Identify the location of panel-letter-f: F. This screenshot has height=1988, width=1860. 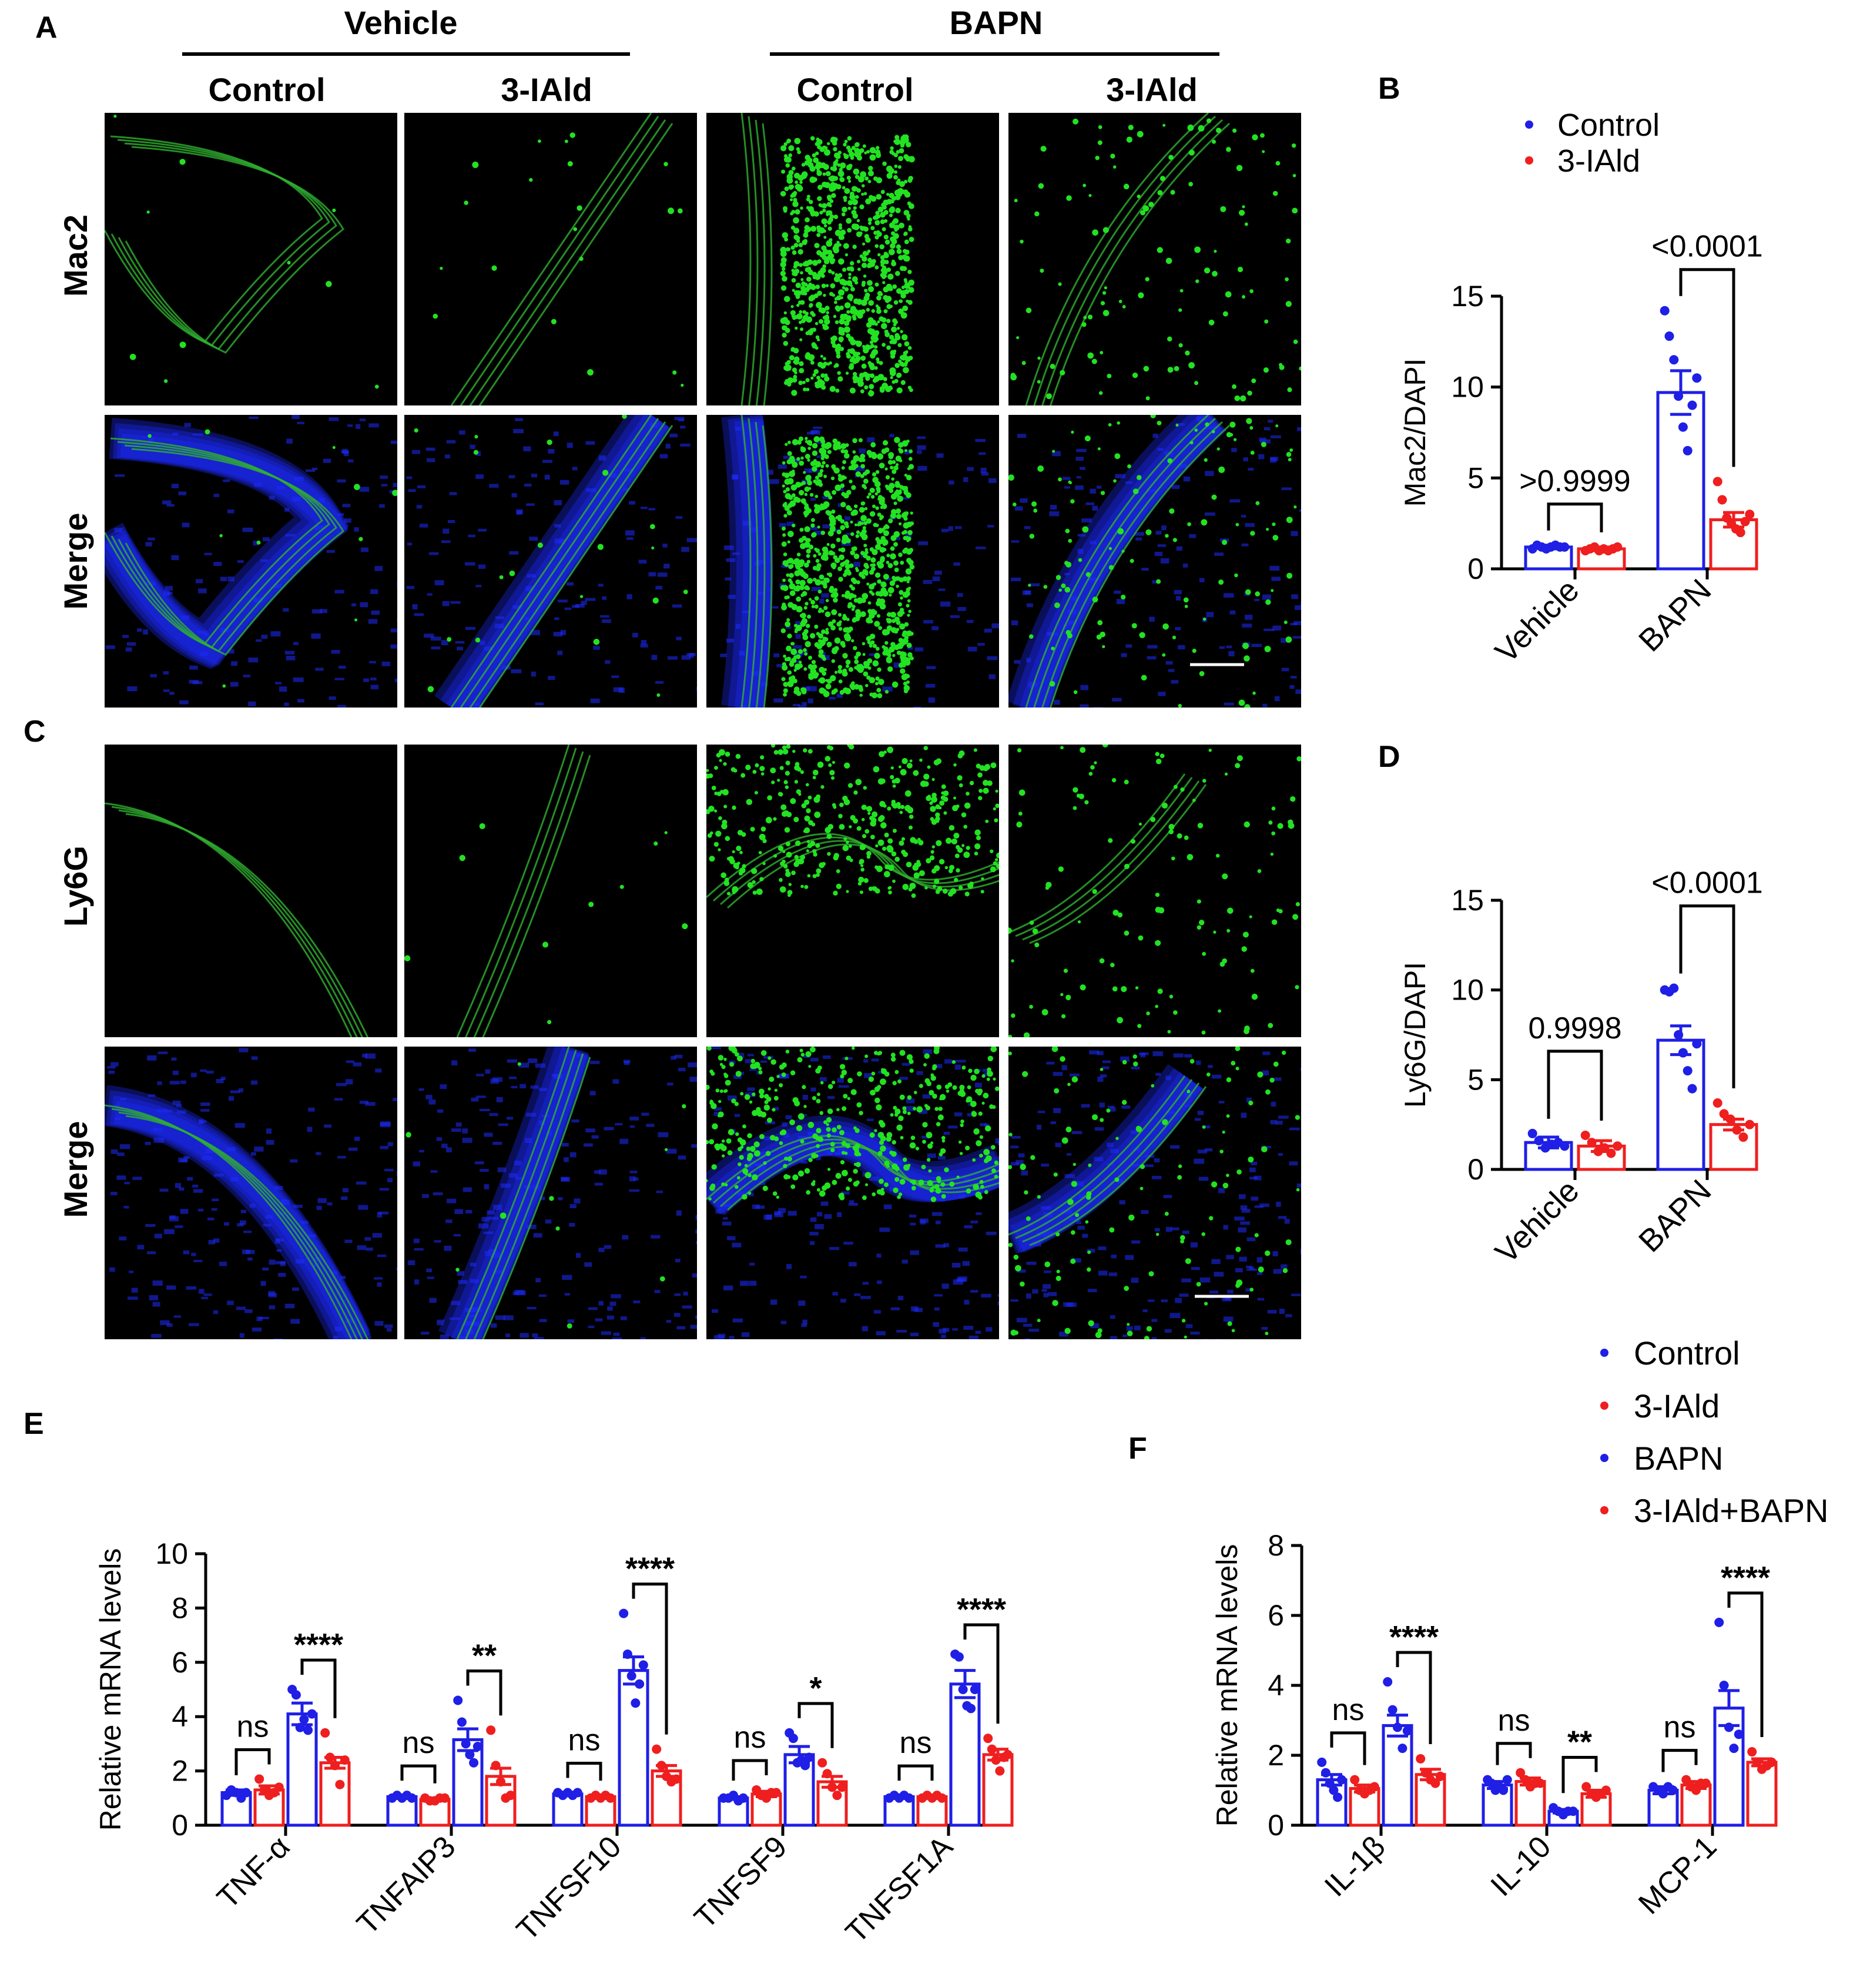
(1137, 1449).